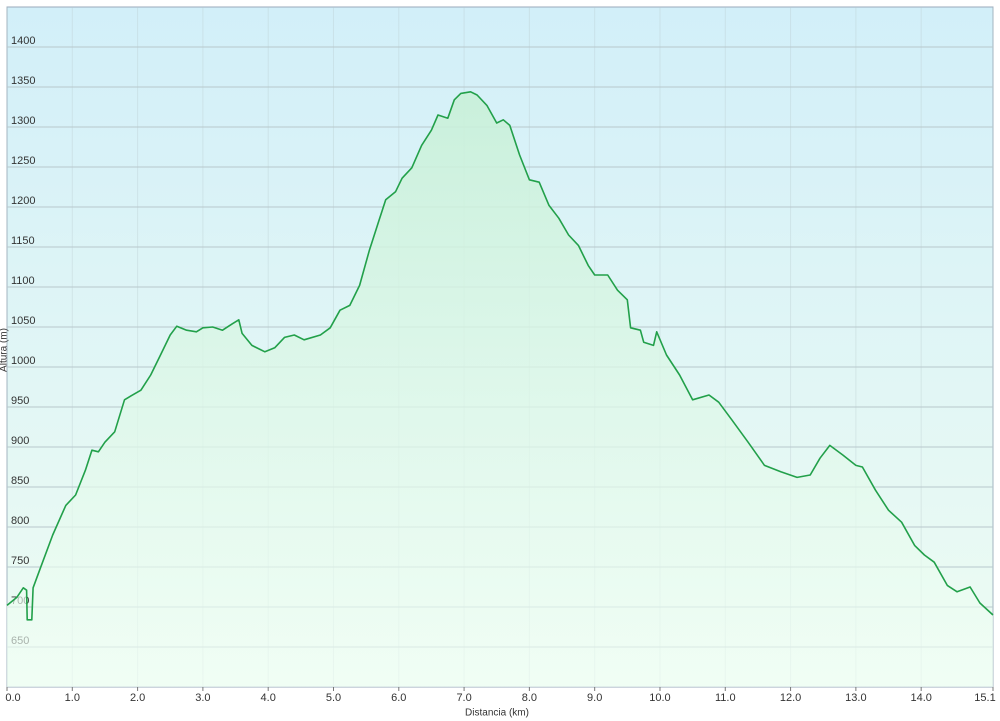 This screenshot has width=1000, height=721. I want to click on x-tick-label: 15.1, so click(984, 698).